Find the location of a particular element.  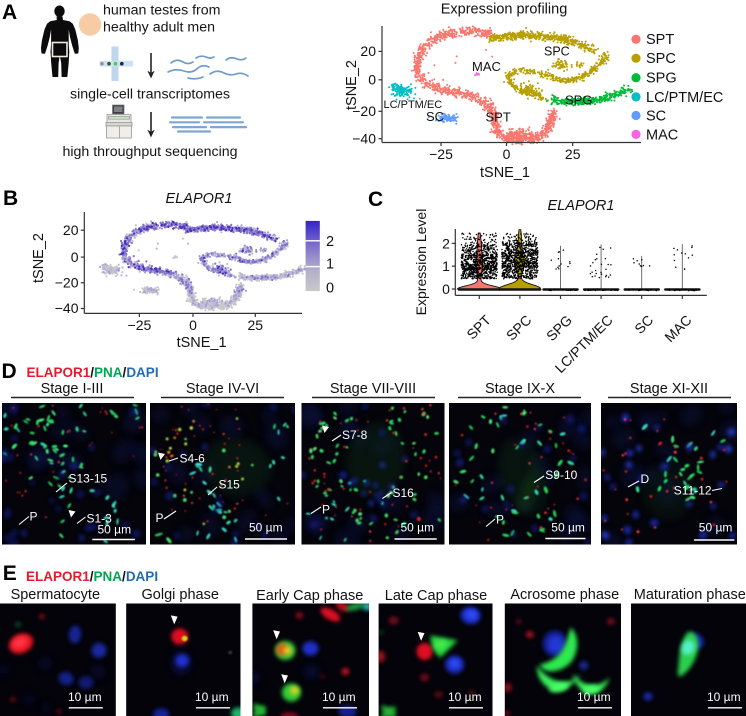

svg-text: Golgi phase is located at coordinates (180, 595).